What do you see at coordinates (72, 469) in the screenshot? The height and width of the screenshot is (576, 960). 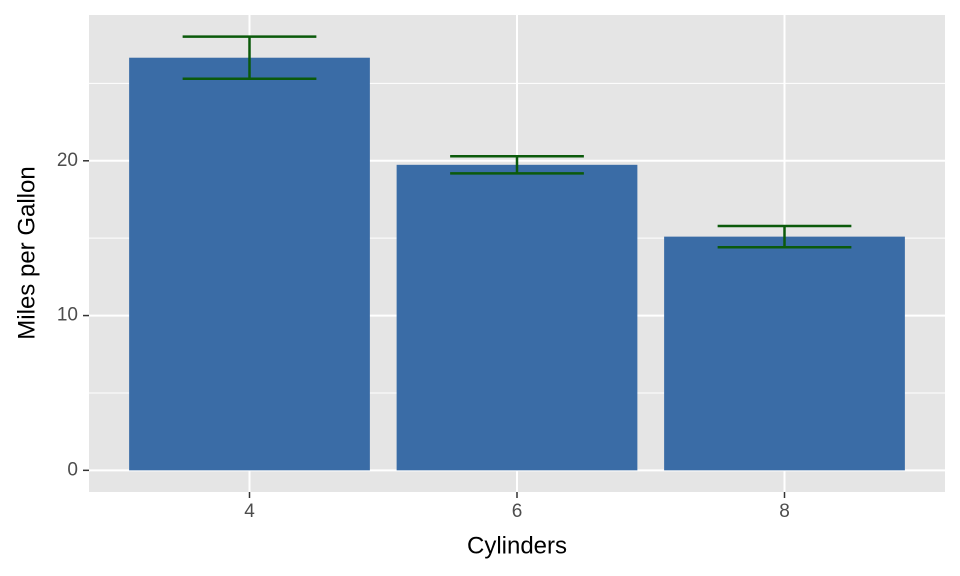 I see `y-tick-label: 0` at bounding box center [72, 469].